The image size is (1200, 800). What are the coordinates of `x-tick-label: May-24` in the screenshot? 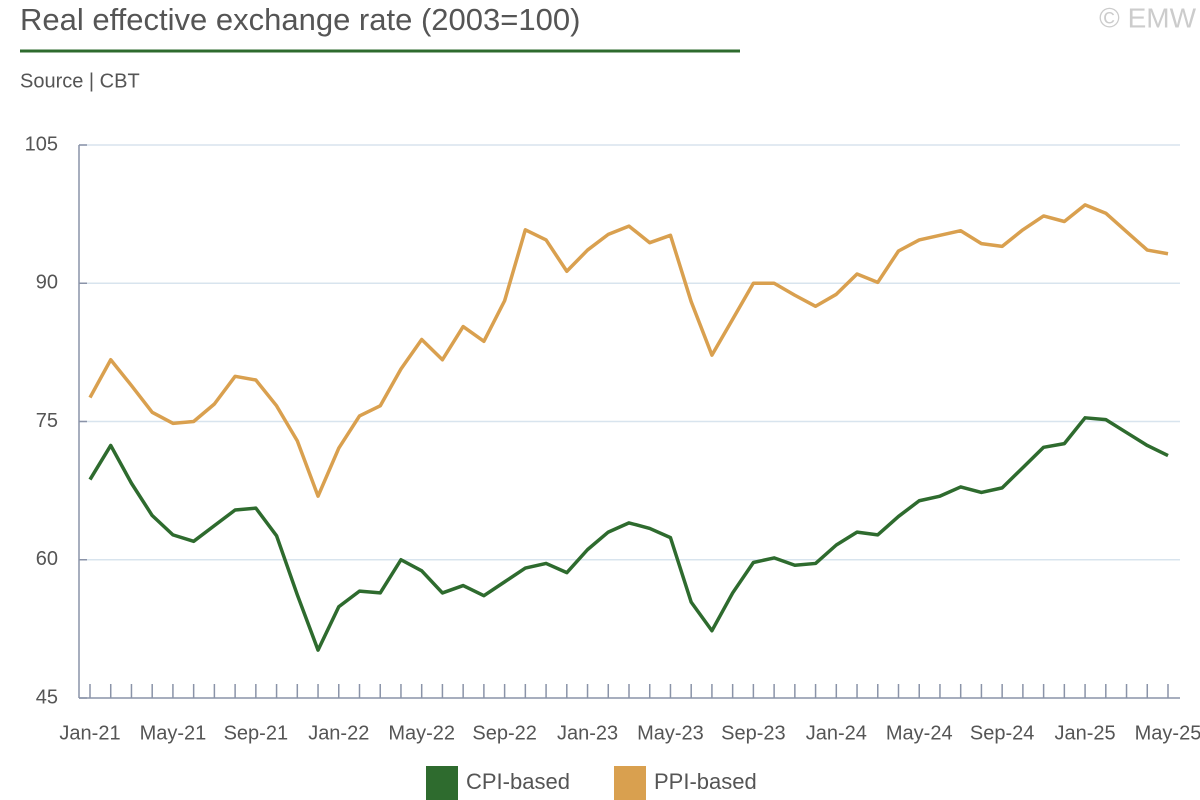 It's located at (919, 733).